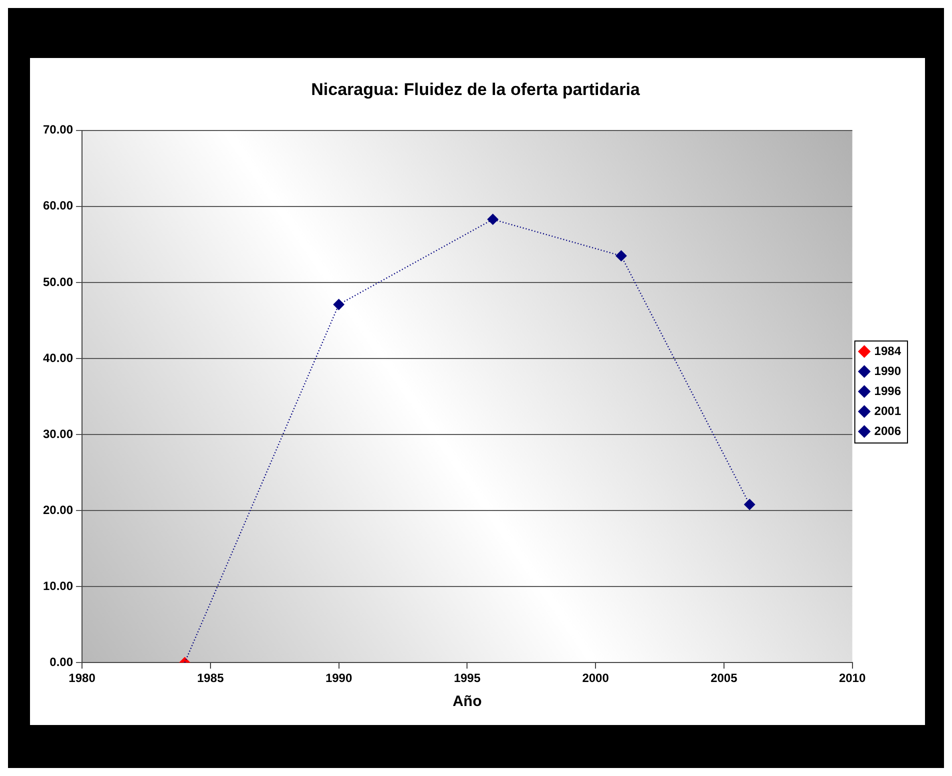 This screenshot has height=776, width=952. What do you see at coordinates (58, 585) in the screenshot?
I see `y-tick-label: 10.00` at bounding box center [58, 585].